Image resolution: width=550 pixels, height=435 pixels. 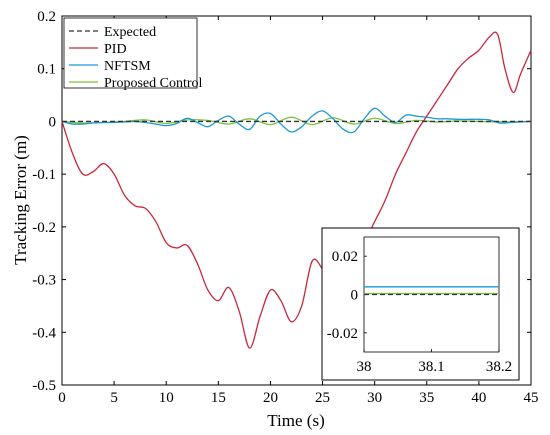 I want to click on x-tick-label: 40, so click(x=478, y=398).